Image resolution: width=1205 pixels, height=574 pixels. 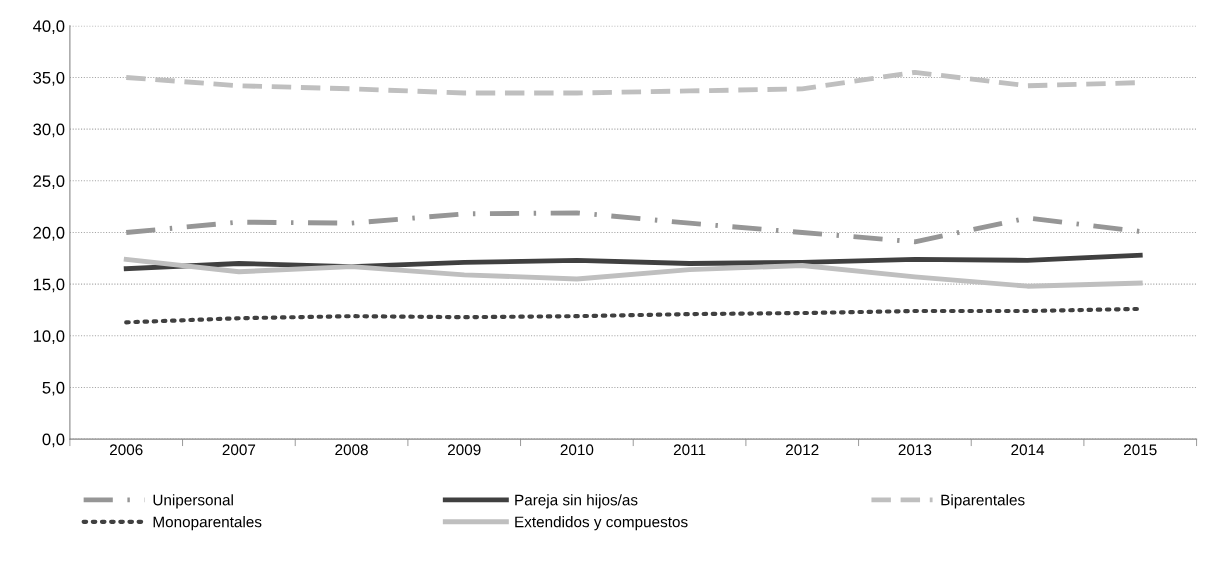 What do you see at coordinates (464, 450) in the screenshot?
I see `x-tick-label: 2009` at bounding box center [464, 450].